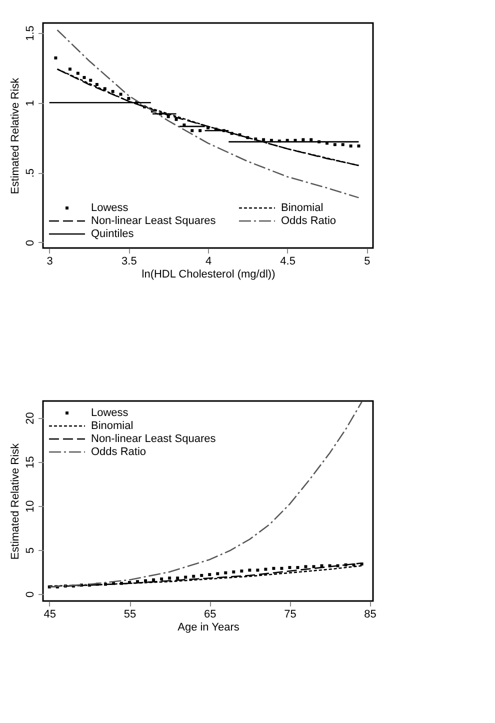 The width and height of the screenshot is (495, 723). Describe the element at coordinates (367, 262) in the screenshot. I see `x-tick-label: 5` at that location.